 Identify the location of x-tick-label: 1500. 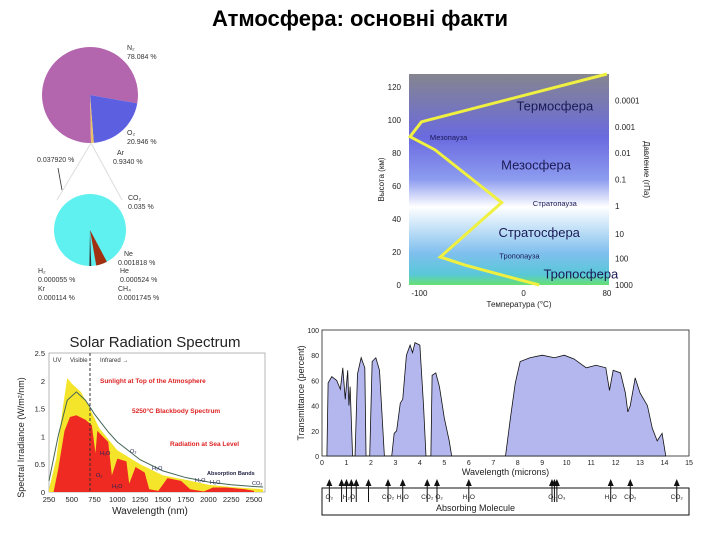
(163, 499).